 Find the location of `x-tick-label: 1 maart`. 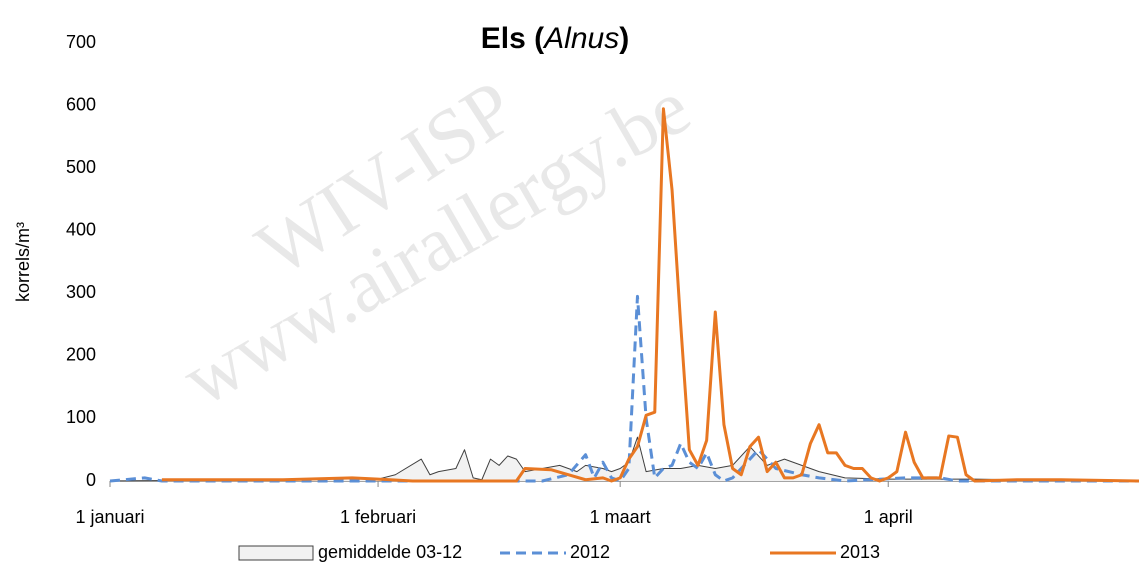

x-tick-label: 1 maart is located at coordinates (620, 517).